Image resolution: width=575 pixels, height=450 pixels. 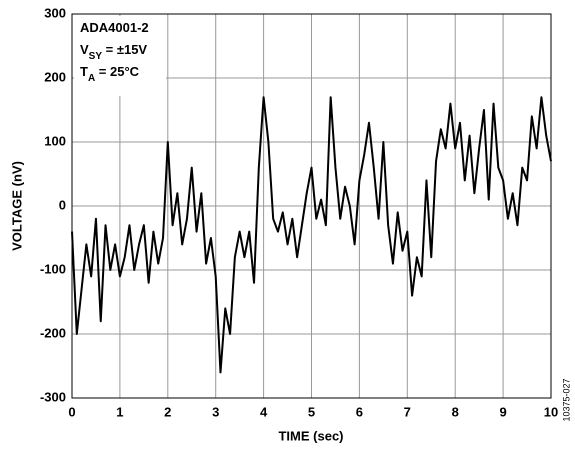 I want to click on y-tick-label: 200, so click(x=55, y=76).